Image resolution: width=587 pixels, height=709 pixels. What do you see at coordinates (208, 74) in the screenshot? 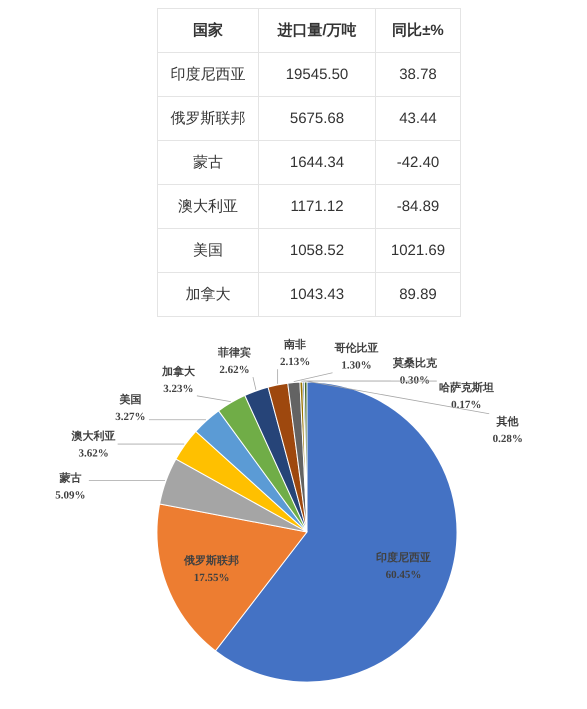
I see `category-label: 印度尼西亚` at bounding box center [208, 74].